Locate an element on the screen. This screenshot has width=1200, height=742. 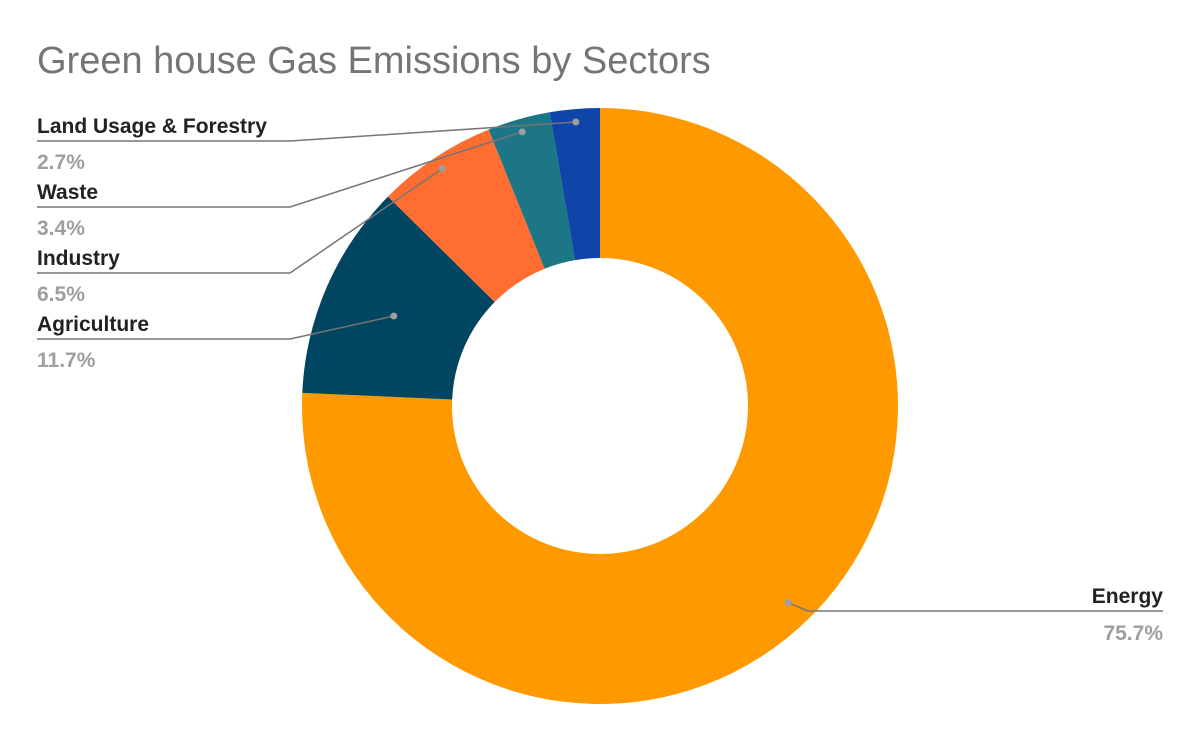
leader-line-waste is located at coordinates (280, 169).